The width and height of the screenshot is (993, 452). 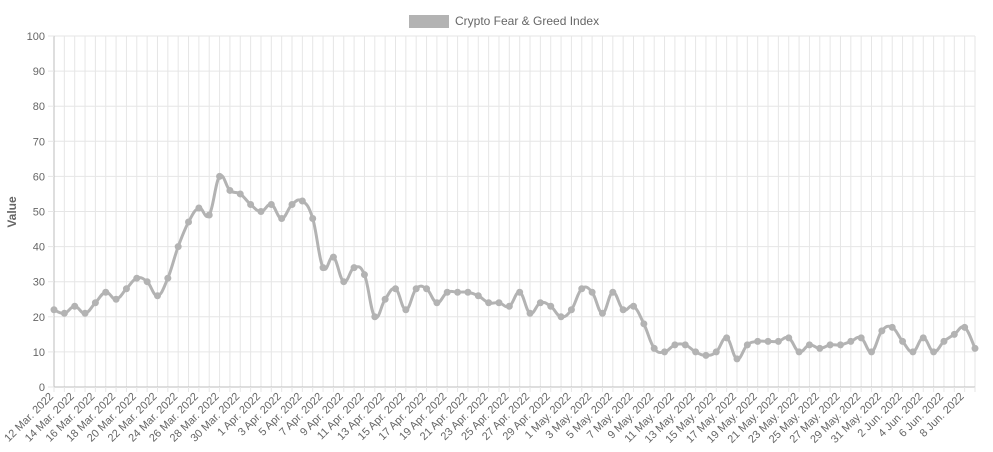 What do you see at coordinates (39, 142) in the screenshot?
I see `y-tick-label: 70` at bounding box center [39, 142].